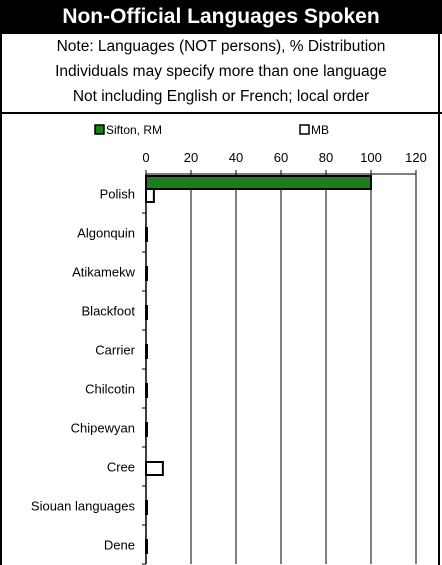 Image resolution: width=442 pixels, height=565 pixels. What do you see at coordinates (110, 389) in the screenshot?
I see `category-label-5: Chilcotin` at bounding box center [110, 389].